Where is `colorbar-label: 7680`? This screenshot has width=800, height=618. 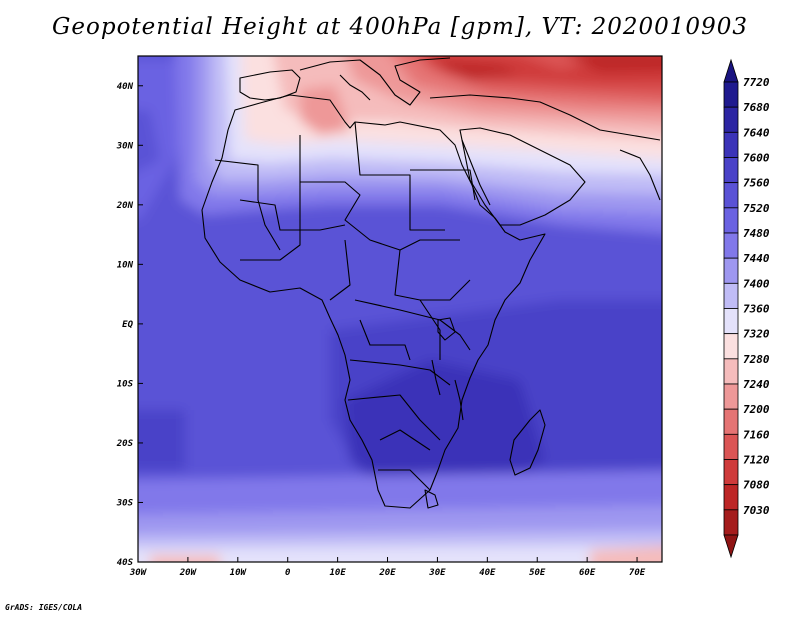
colorbar-label: 7680 is located at coordinates (756, 107).